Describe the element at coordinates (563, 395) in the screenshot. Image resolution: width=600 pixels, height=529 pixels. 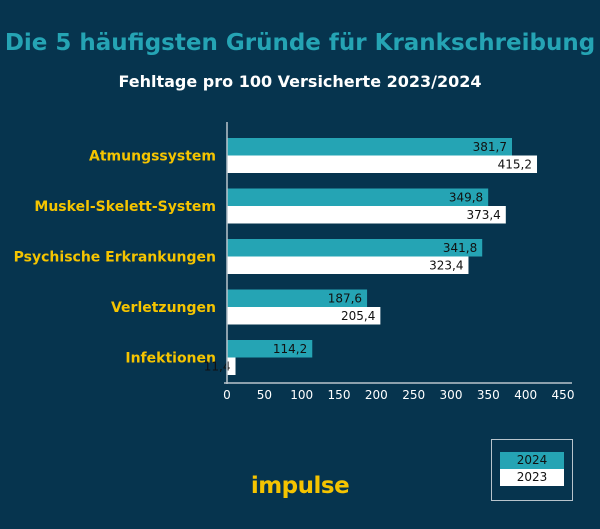
I see `x-tick-label: 450` at that location.